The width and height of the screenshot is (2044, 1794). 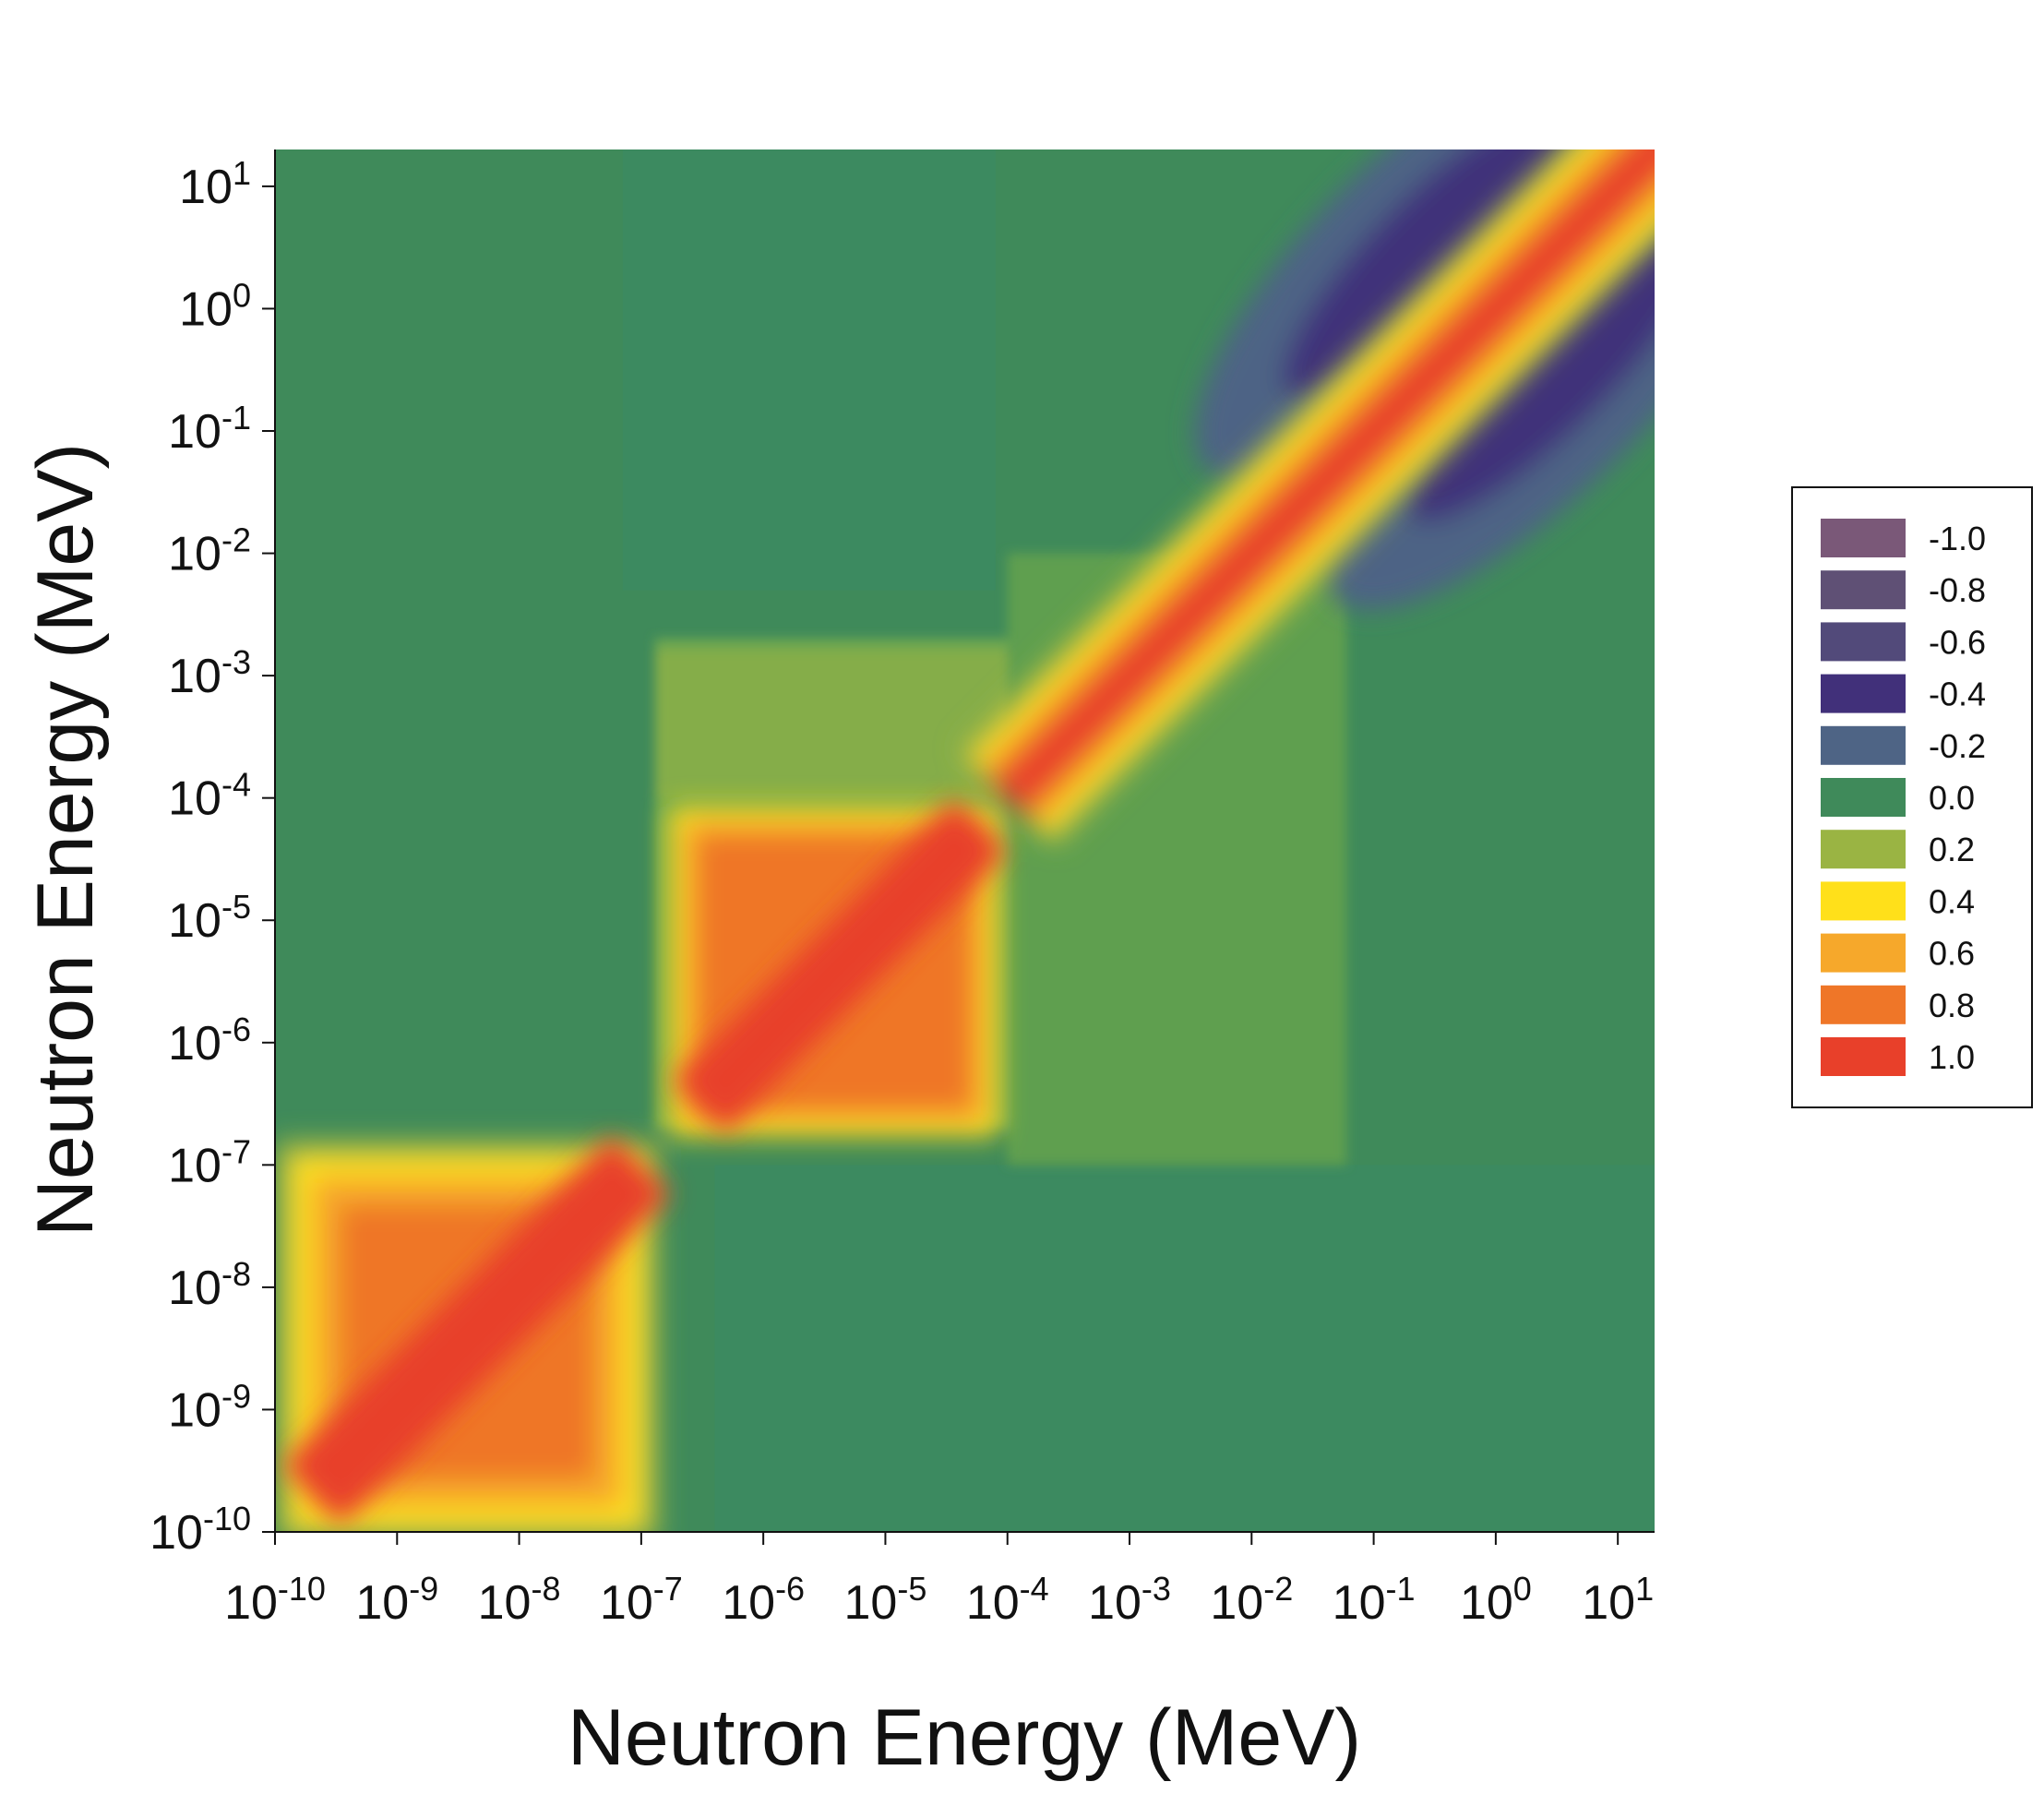 I want to click on y-tick-label: 10⁻⁶, so click(x=209, y=1040).